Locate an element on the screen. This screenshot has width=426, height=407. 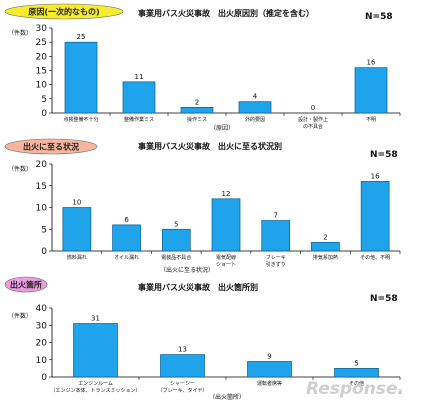
category-label-line: ブレーキ is located at coordinates (276, 257).